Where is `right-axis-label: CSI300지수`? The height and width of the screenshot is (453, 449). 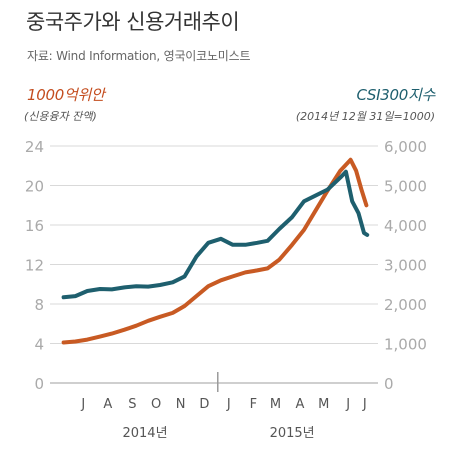 right-axis-label: CSI300지수 is located at coordinates (395, 95).